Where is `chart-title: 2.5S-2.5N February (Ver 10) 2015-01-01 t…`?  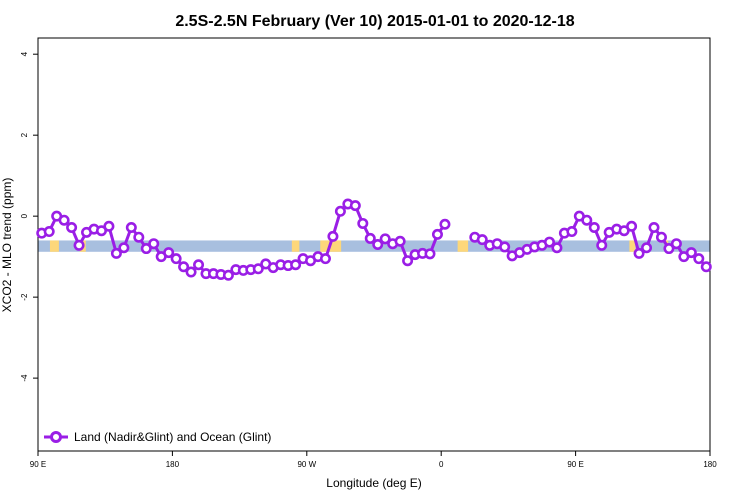 chart-title: 2.5S-2.5N February (Ver 10) 2015-01-01 t… is located at coordinates (374, 21).